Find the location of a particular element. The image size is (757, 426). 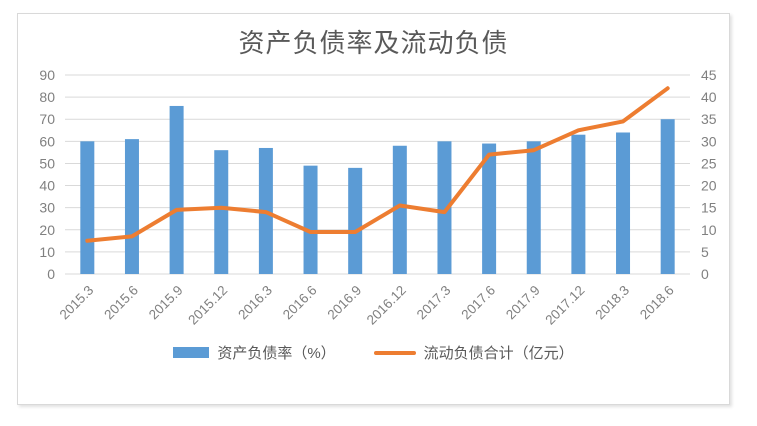

left-axis-tick-label: 60 is located at coordinates (47, 141).